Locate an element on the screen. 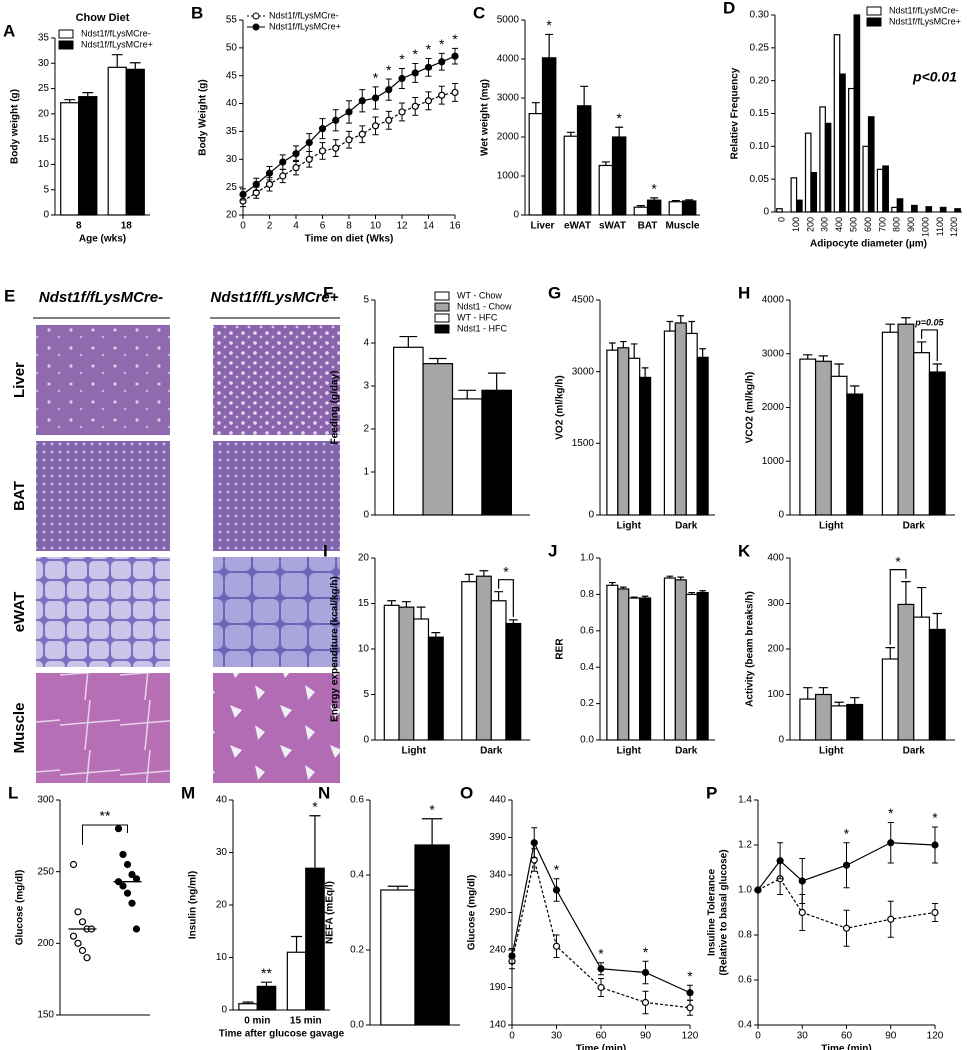 This screenshot has height=1050, width=967. x-tick-label: Dark is located at coordinates (491, 751).